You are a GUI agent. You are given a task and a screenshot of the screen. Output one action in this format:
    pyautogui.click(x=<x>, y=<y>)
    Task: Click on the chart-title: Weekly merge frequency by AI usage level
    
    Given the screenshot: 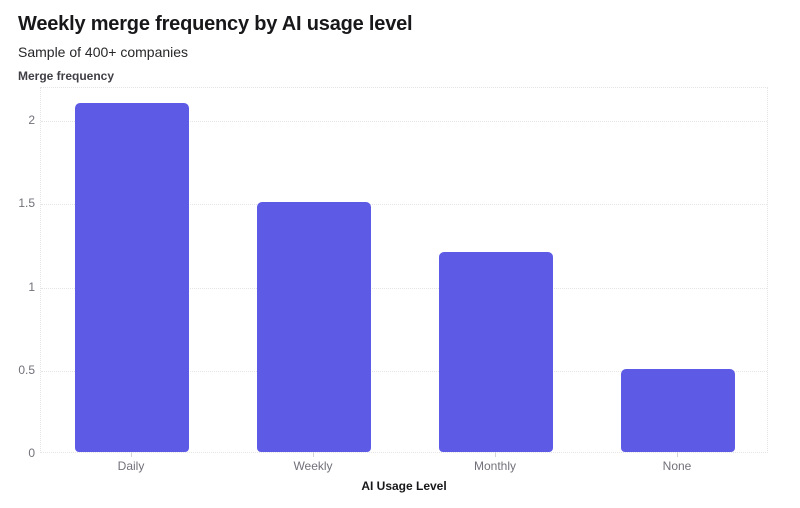 What is the action you would take?
    pyautogui.click(x=215, y=24)
    